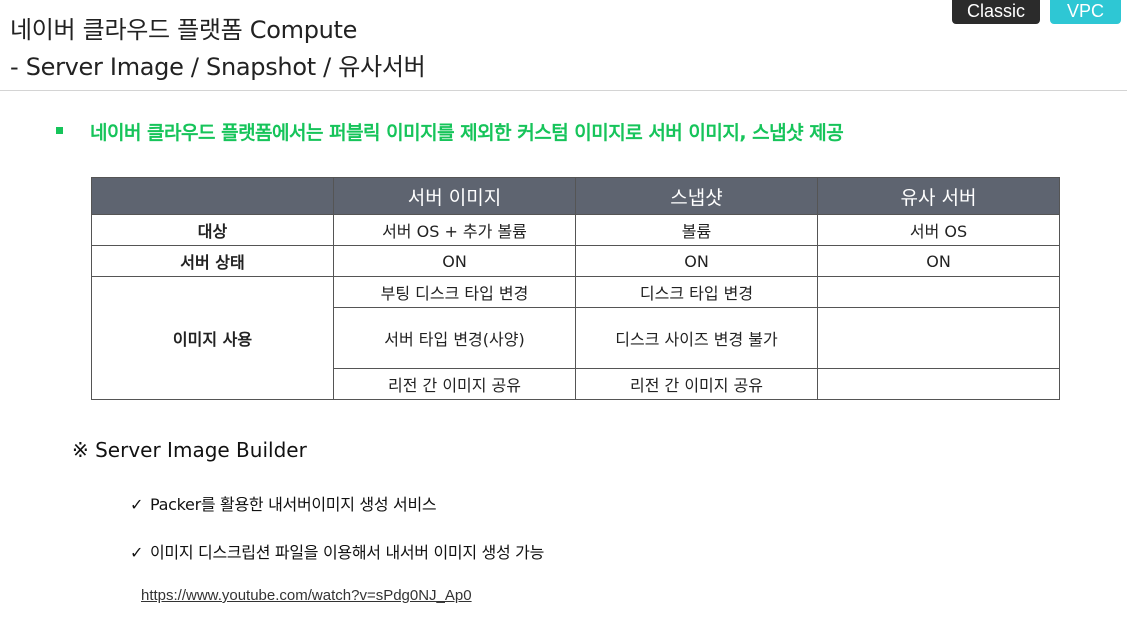  What do you see at coordinates (212, 338) in the screenshot?
I see `row-label-image-use: 이미지 사용` at bounding box center [212, 338].